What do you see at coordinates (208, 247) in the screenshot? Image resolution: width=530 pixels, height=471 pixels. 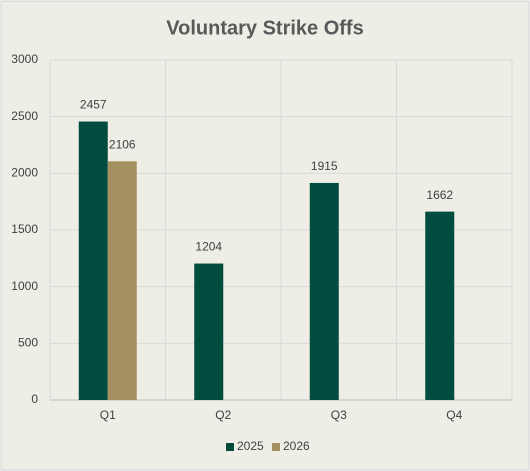 I see `data-label: 1204` at bounding box center [208, 247].